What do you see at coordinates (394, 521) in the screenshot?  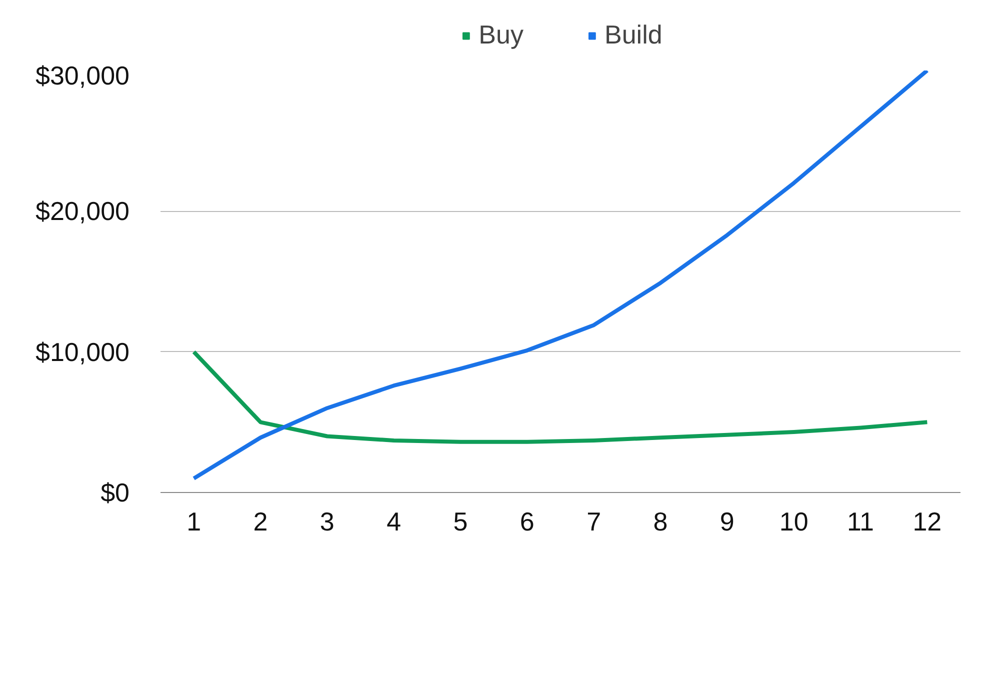 I see `x-tick-label: 4` at bounding box center [394, 521].